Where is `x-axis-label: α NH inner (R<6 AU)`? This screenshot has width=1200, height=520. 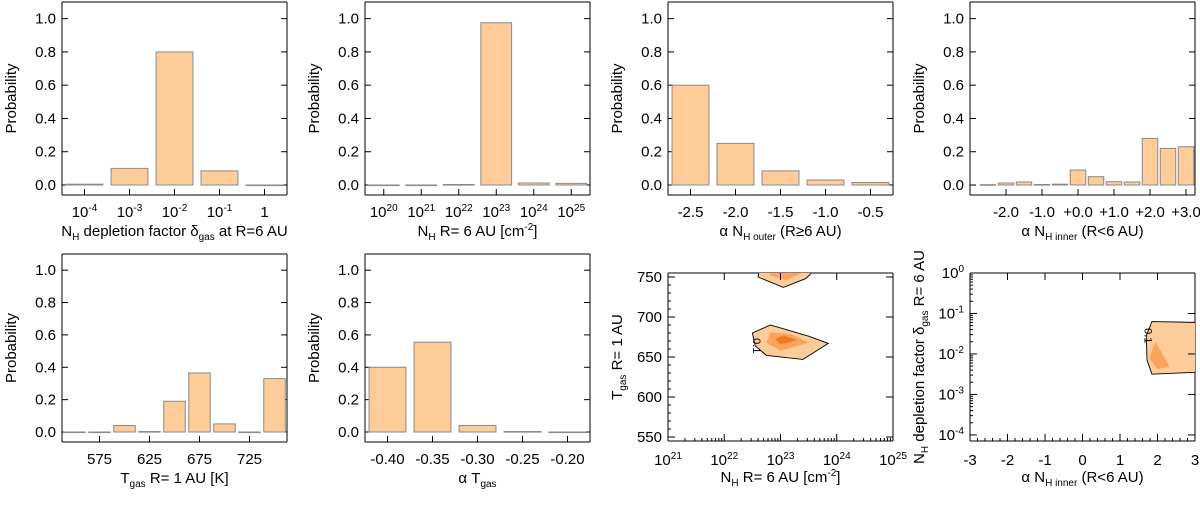
x-axis-label: α NH inner (R<6 AU) is located at coordinates (1082, 479).